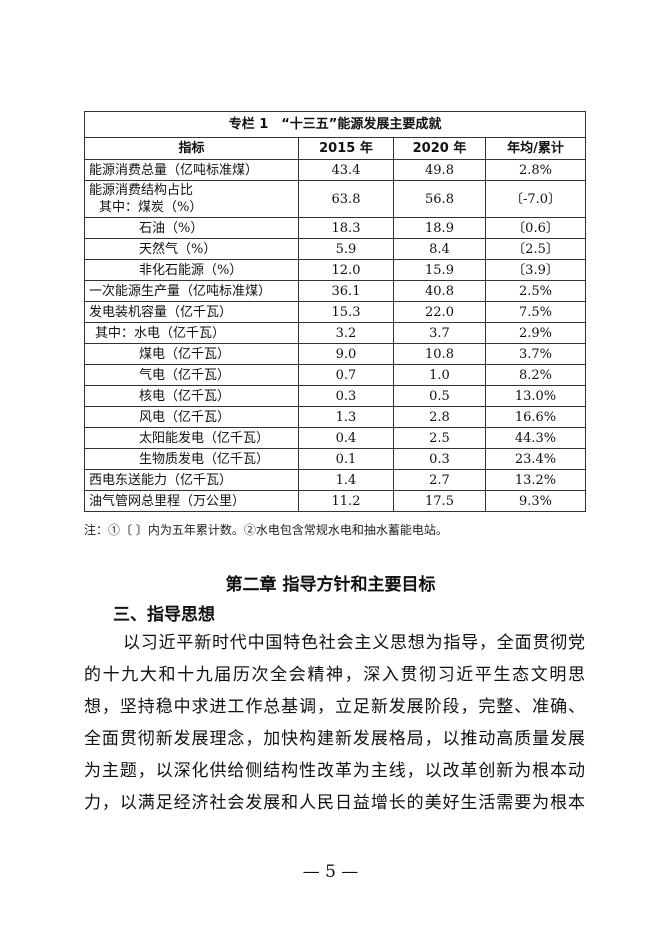 This screenshot has height=935, width=661. Describe the element at coordinates (439, 312) in the screenshot. I see `value-2020: 22.0` at that location.